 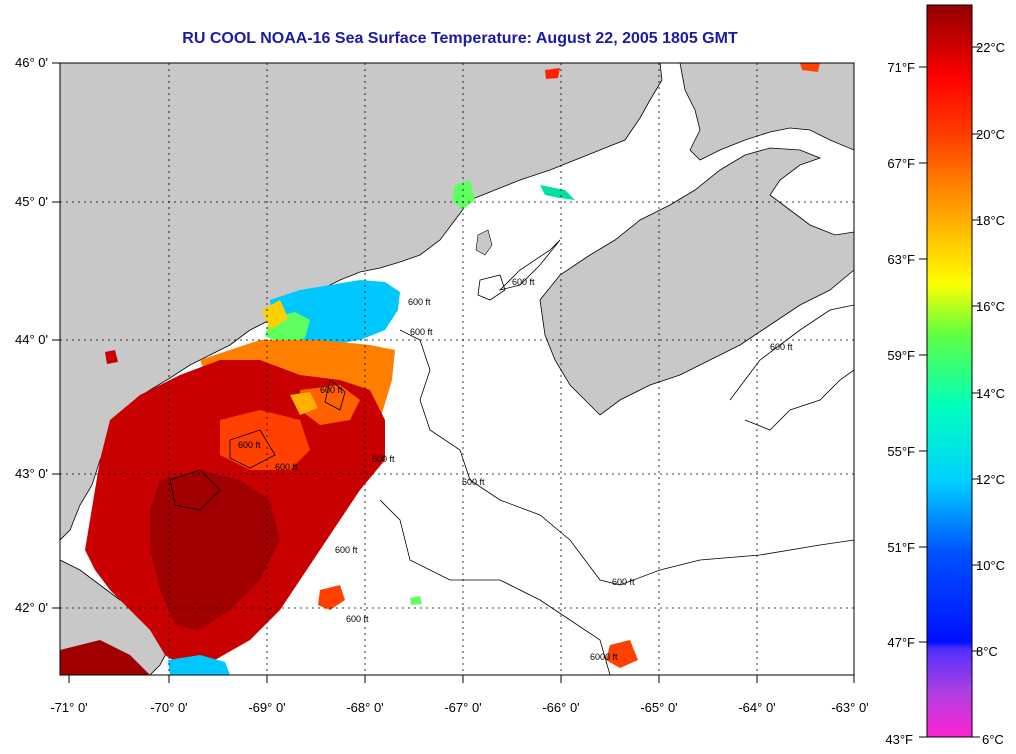 What do you see at coordinates (696, 281) in the screenshot?
I see `land-nova-scotia` at bounding box center [696, 281].